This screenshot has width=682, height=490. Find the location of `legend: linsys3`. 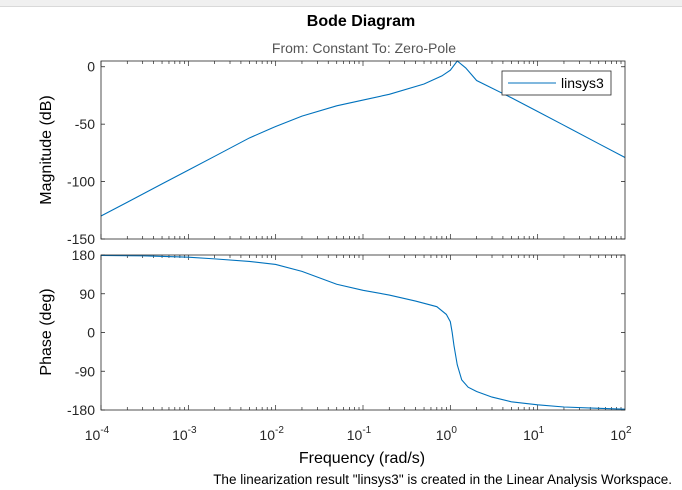

legend: linsys3 is located at coordinates (556, 83).